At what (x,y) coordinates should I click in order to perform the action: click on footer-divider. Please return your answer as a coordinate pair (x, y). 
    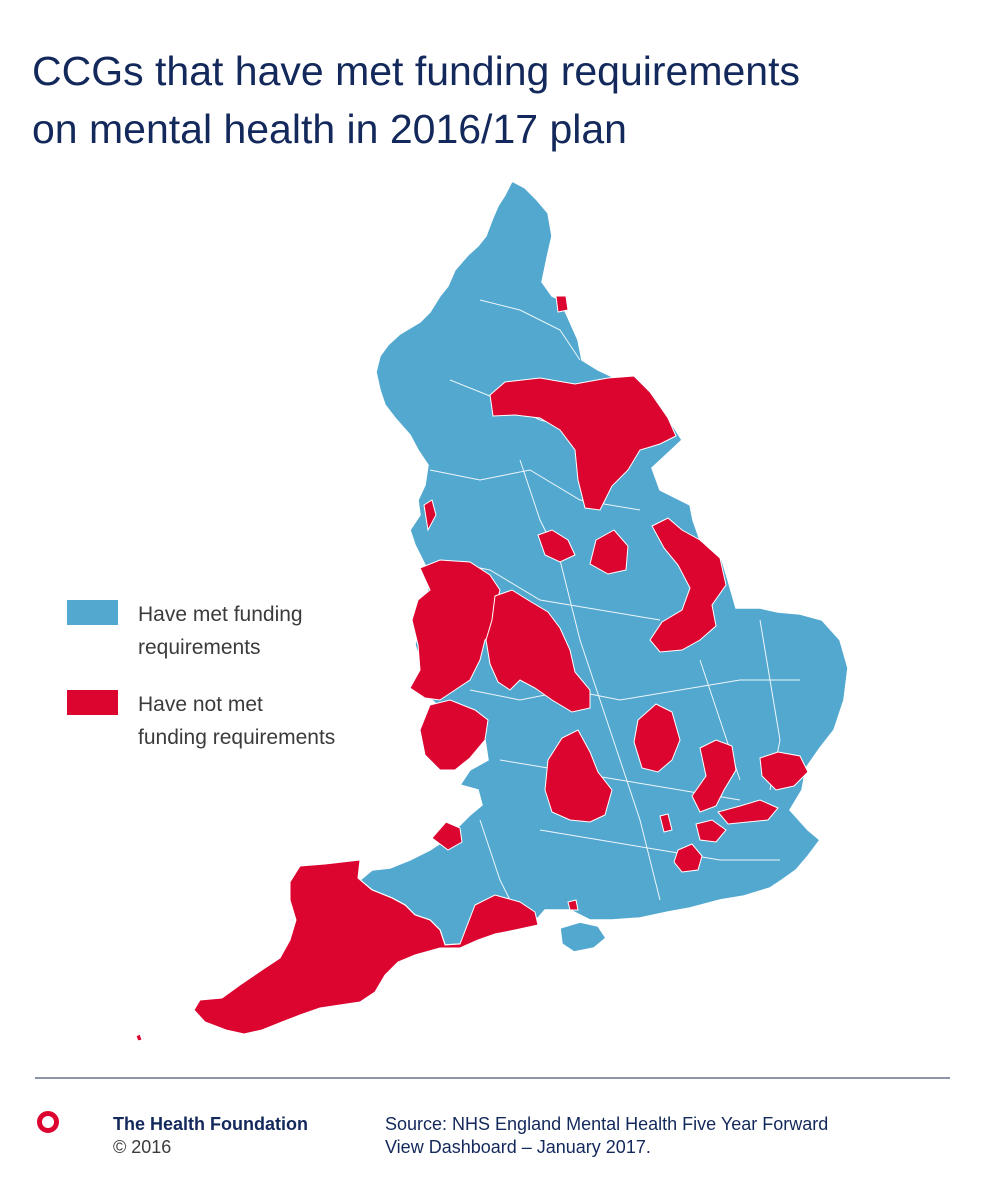
    Looking at the image, I should click on (492, 1078).